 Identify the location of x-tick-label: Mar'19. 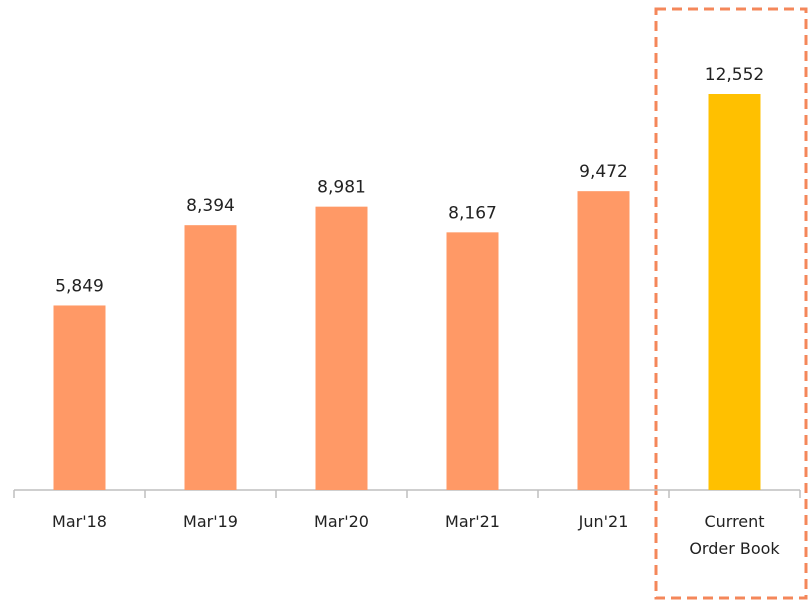
(210, 521).